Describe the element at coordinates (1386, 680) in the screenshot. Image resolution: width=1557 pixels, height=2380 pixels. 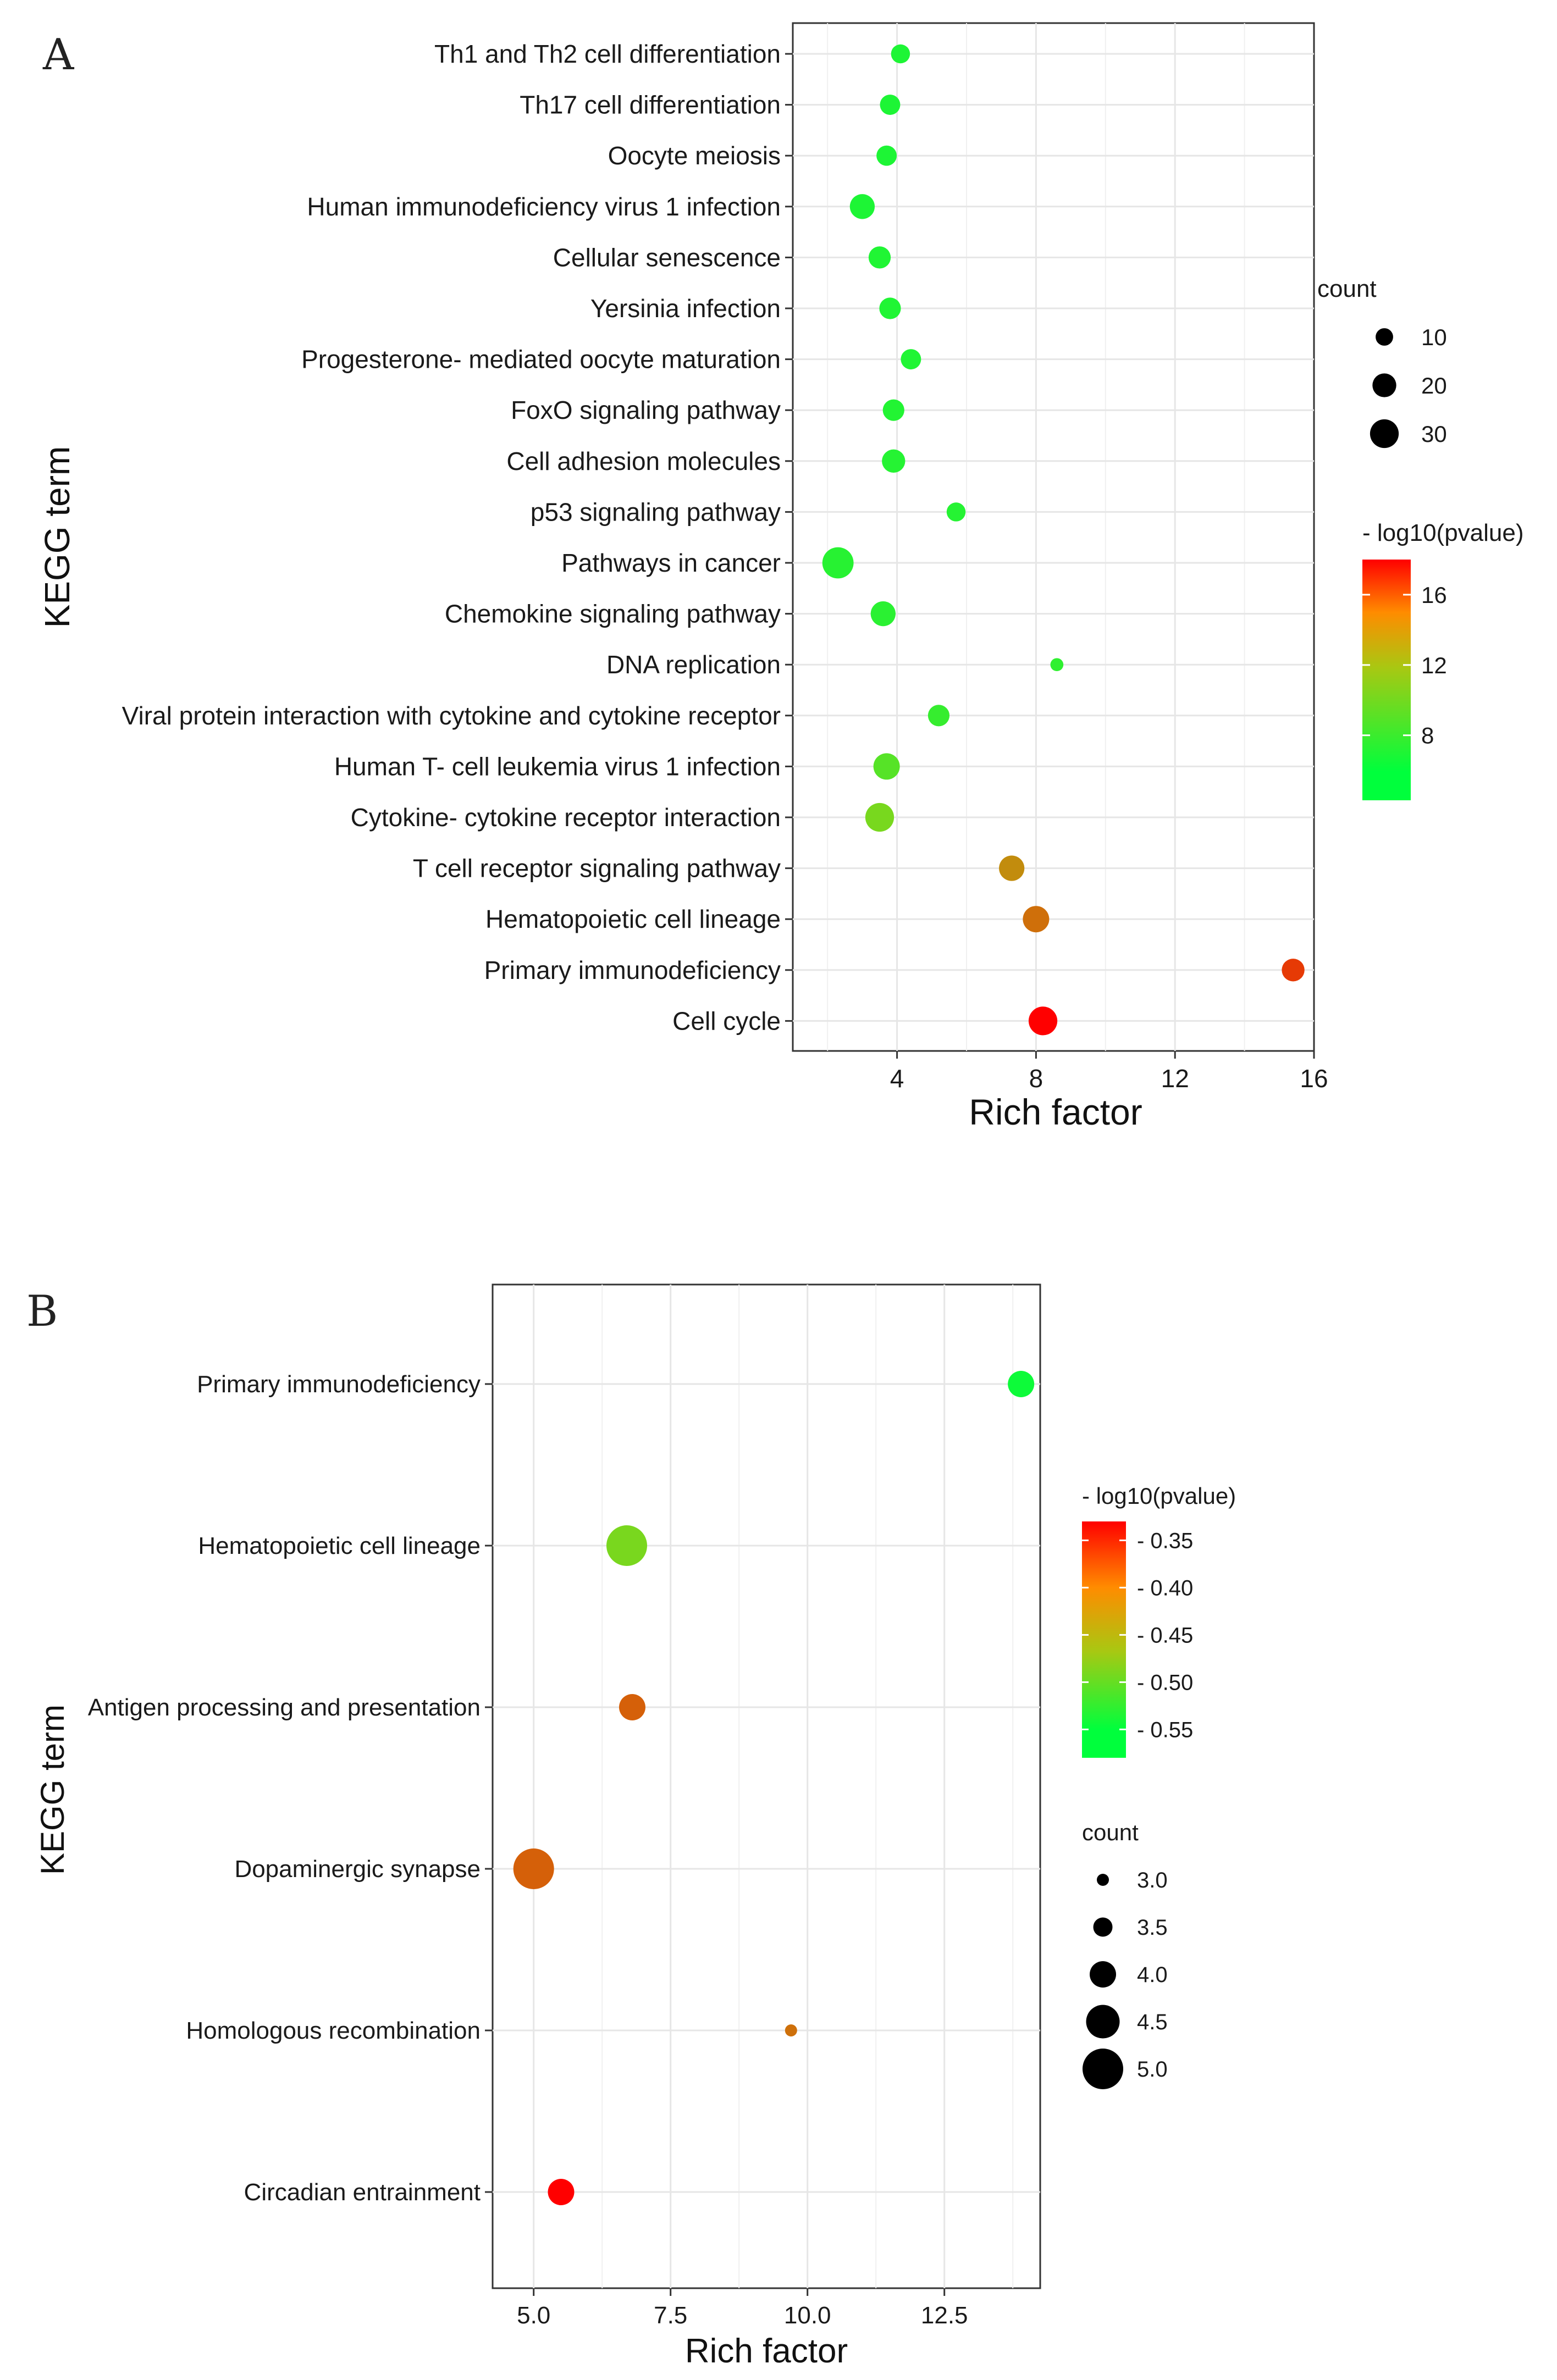
I see `panel-a-colorbar` at that location.